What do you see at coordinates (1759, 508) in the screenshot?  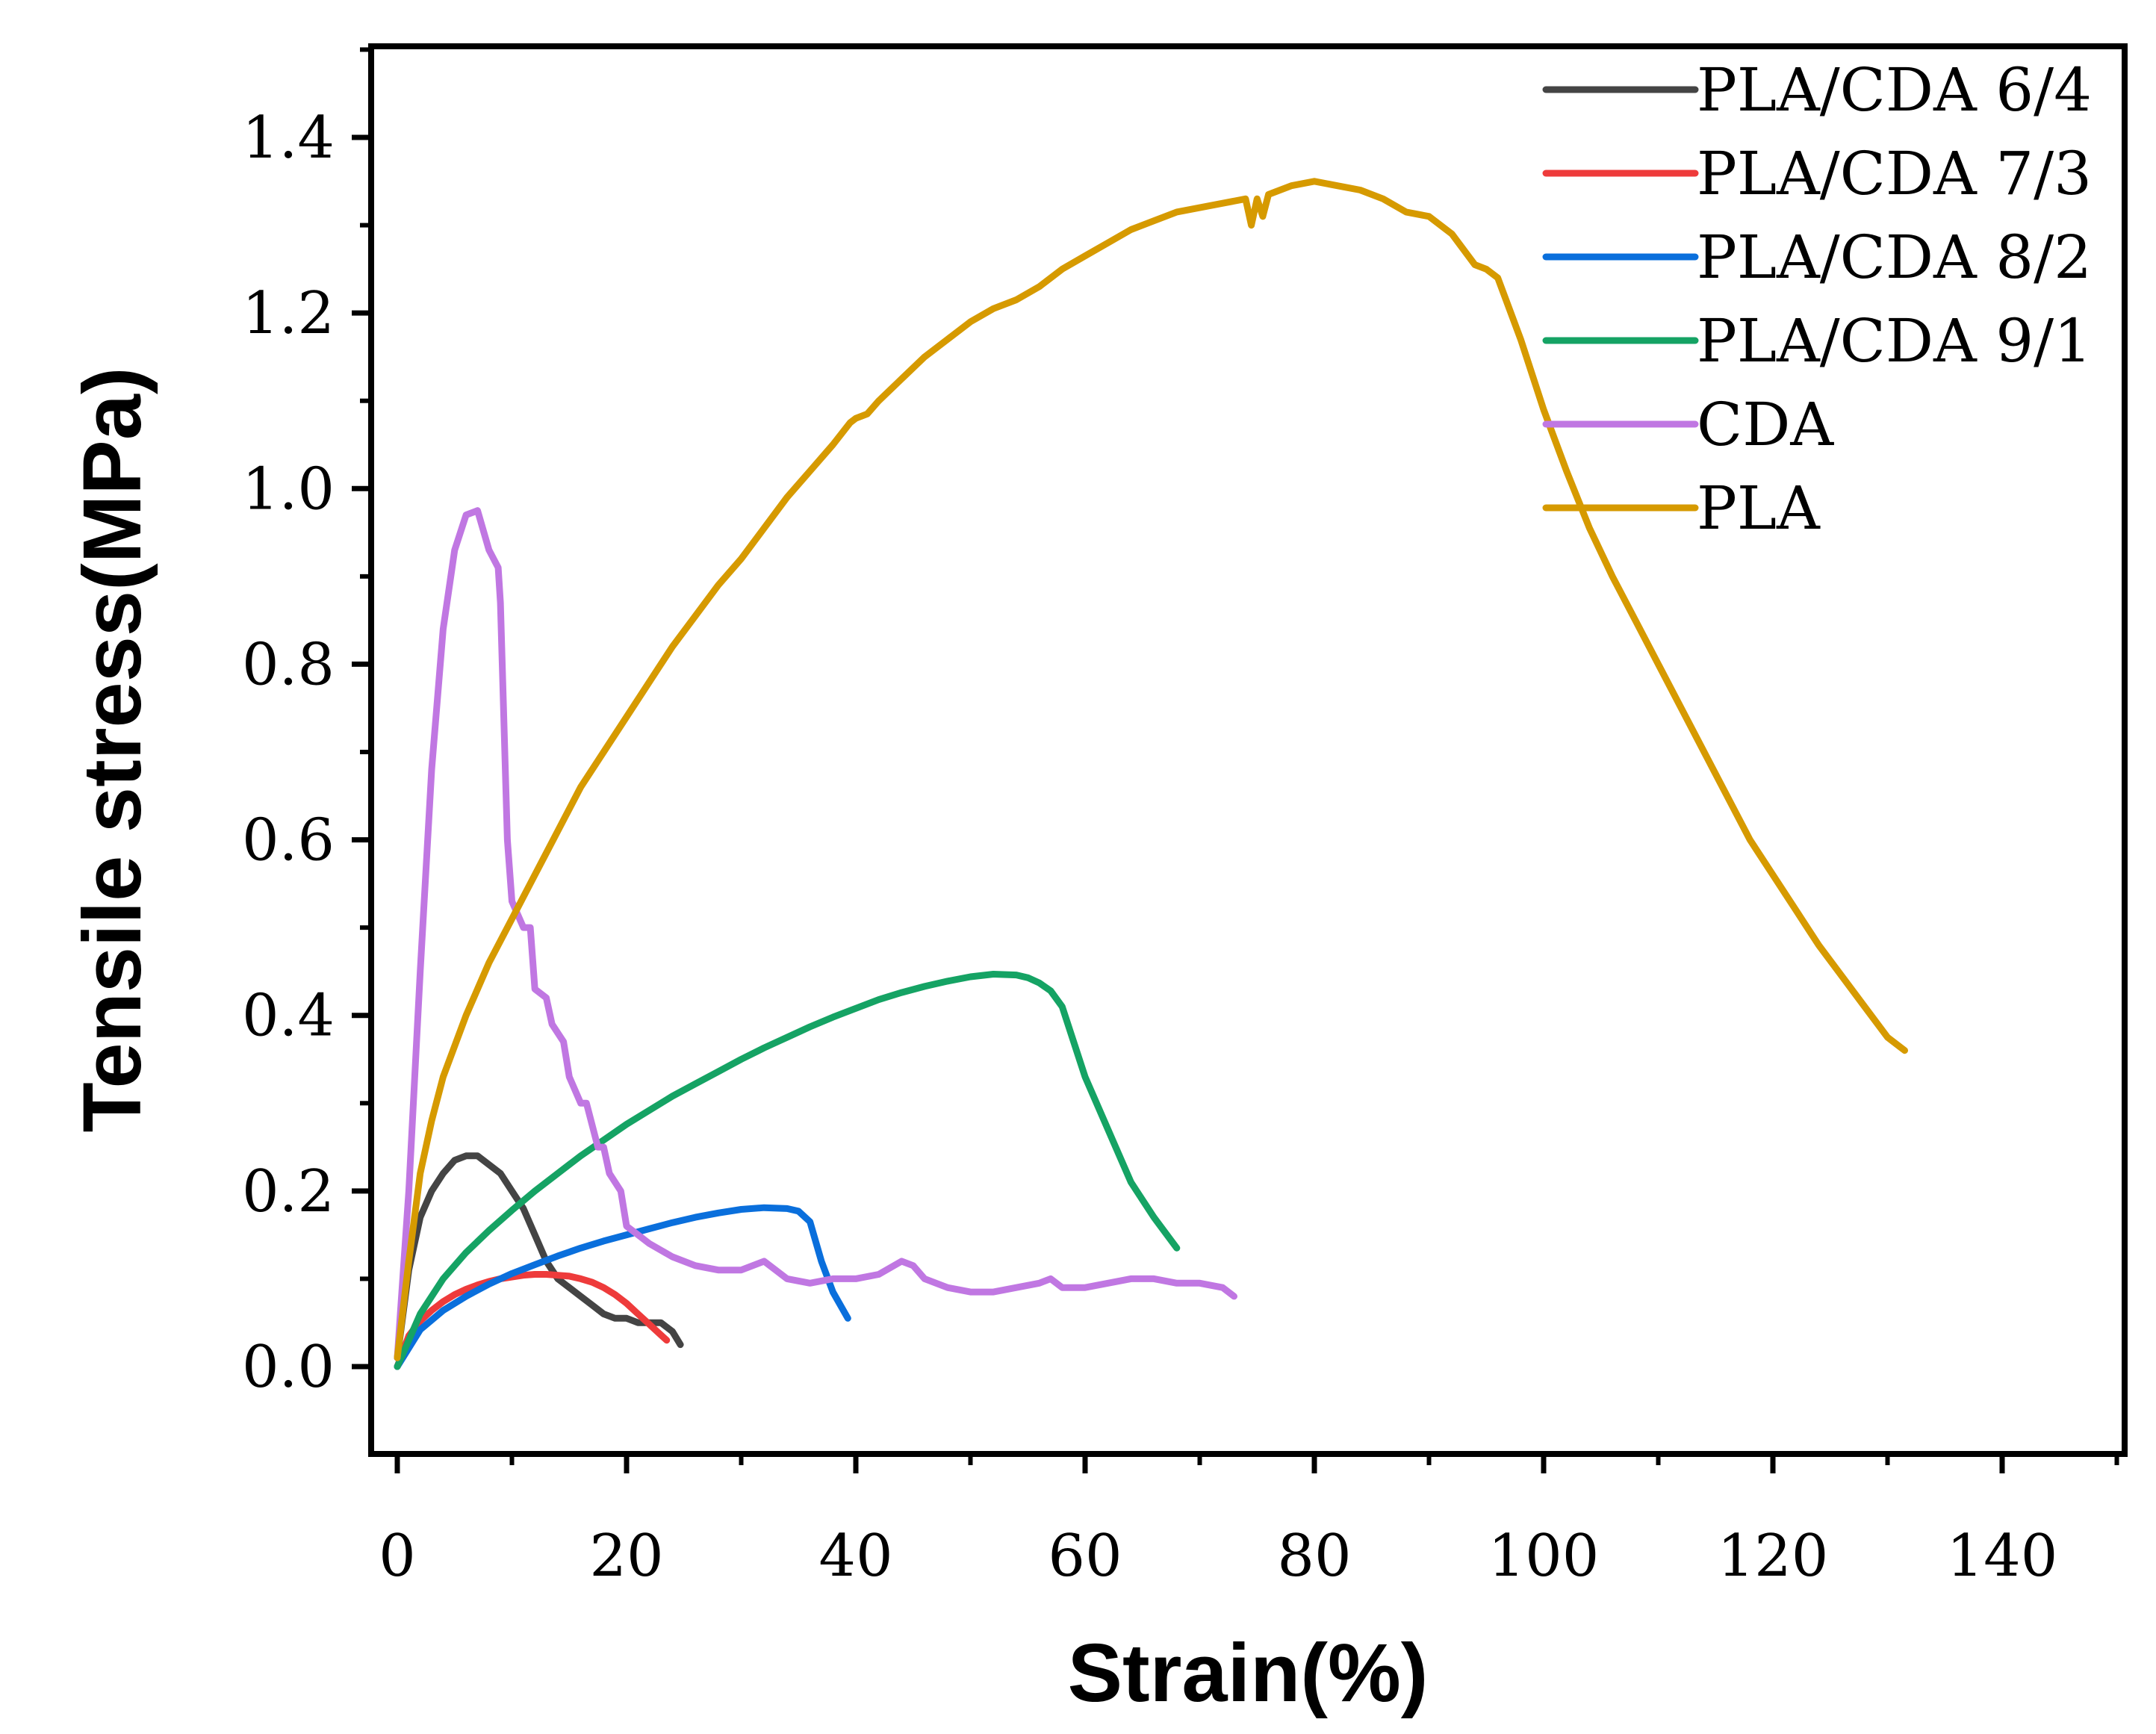 I see `legend-label-6: PLA` at bounding box center [1759, 508].